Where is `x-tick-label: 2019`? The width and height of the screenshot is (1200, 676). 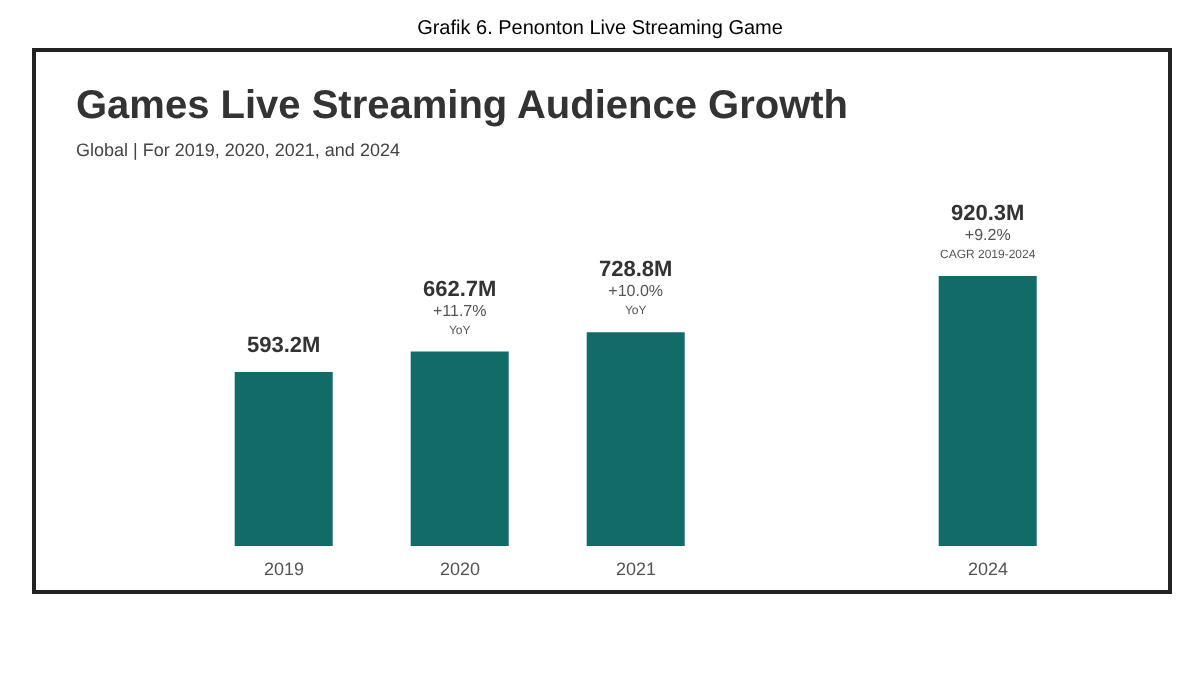
x-tick-label: 2019 is located at coordinates (284, 568).